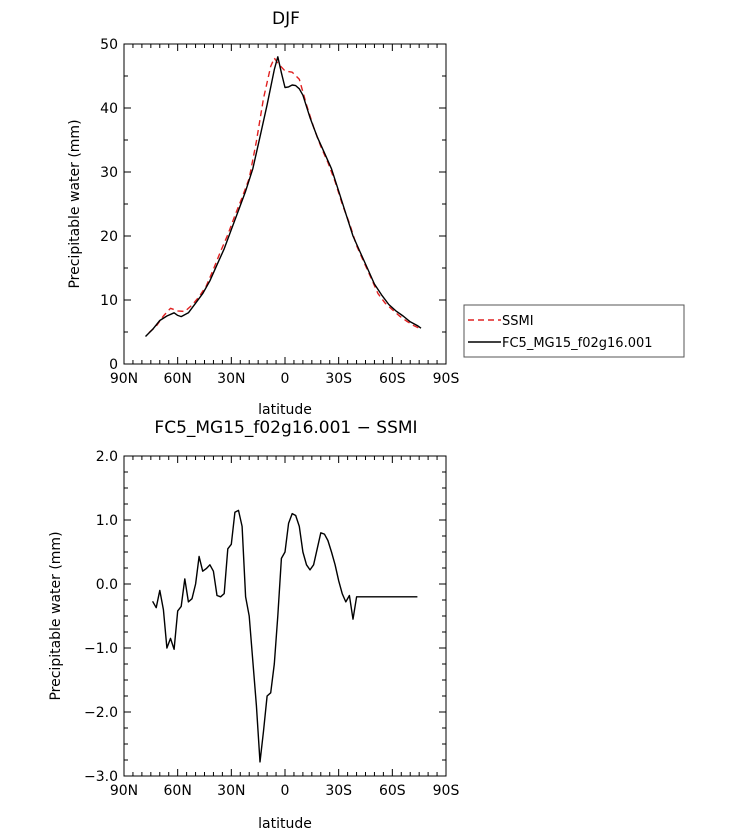 This screenshot has height=833, width=733. I want to click on chart-title: FC5_MG15_f02g16.001 − SSMI, so click(285, 428).